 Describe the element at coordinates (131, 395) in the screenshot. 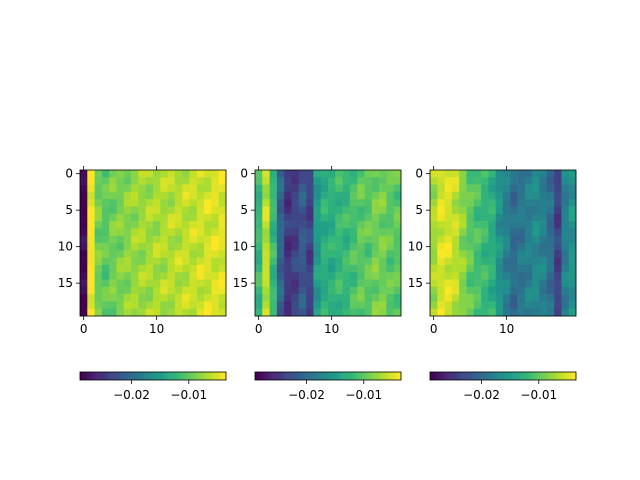

I see `colorbar-tick-label: −0.02` at that location.